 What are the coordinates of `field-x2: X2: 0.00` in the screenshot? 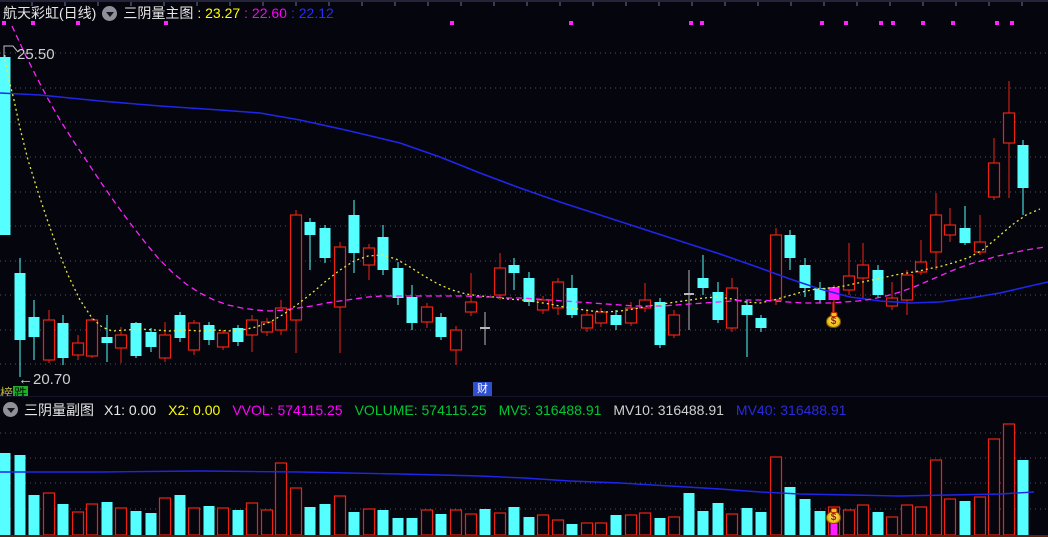 It's located at (194, 409).